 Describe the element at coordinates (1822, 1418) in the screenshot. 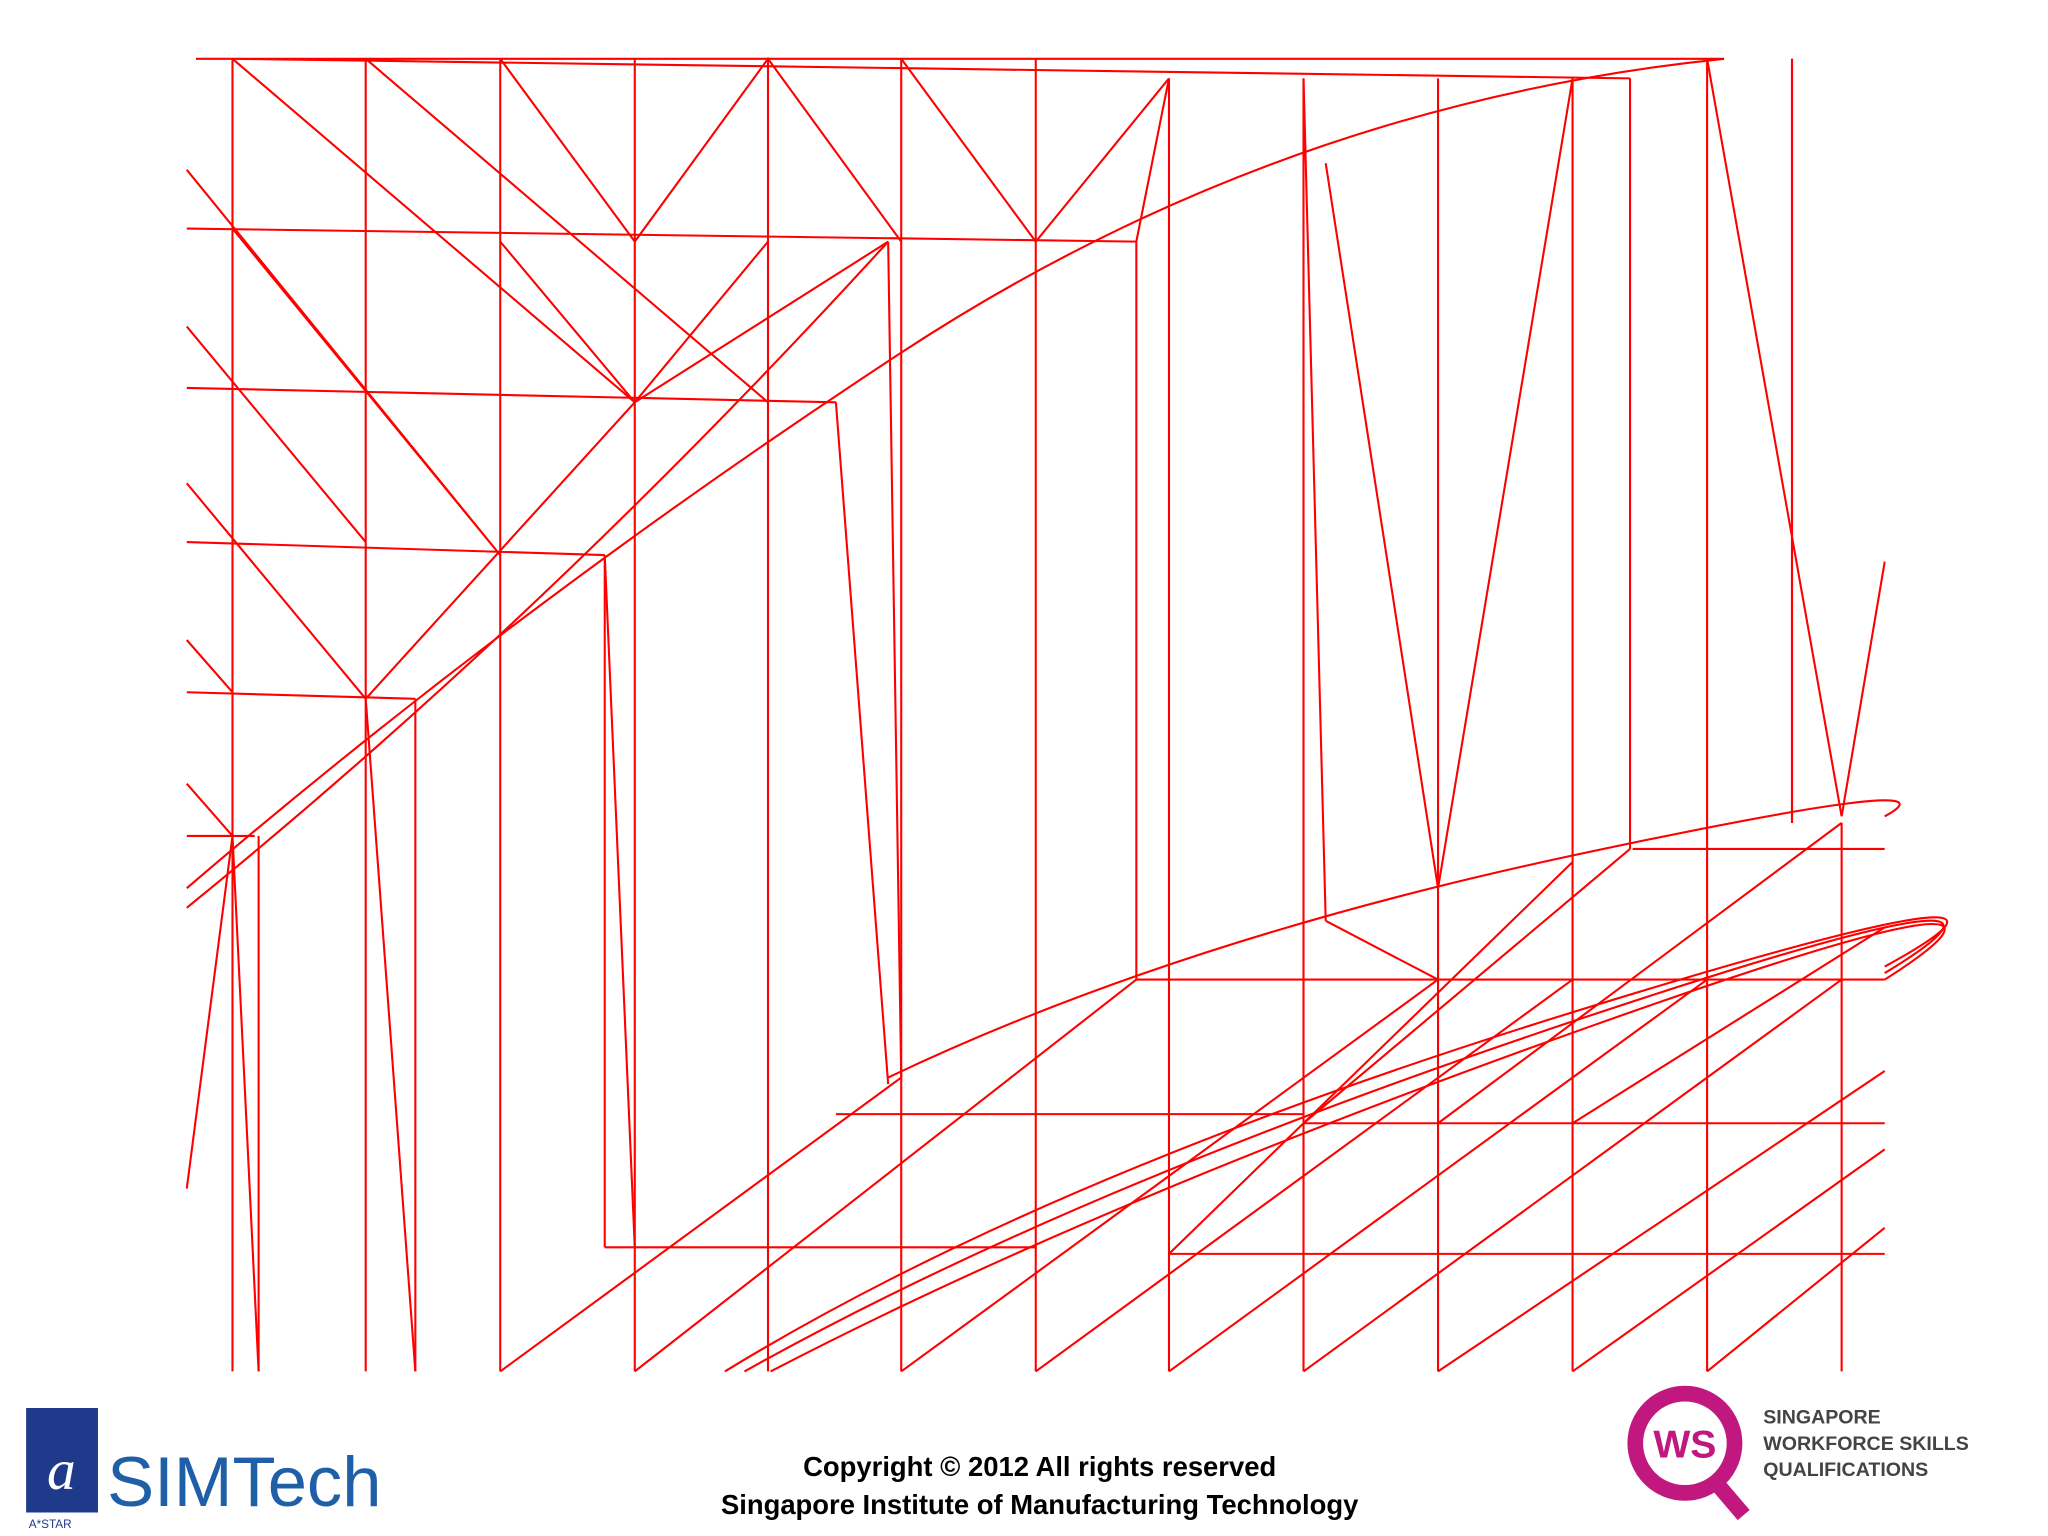

I see `ws-line: SINGAPORE` at that location.